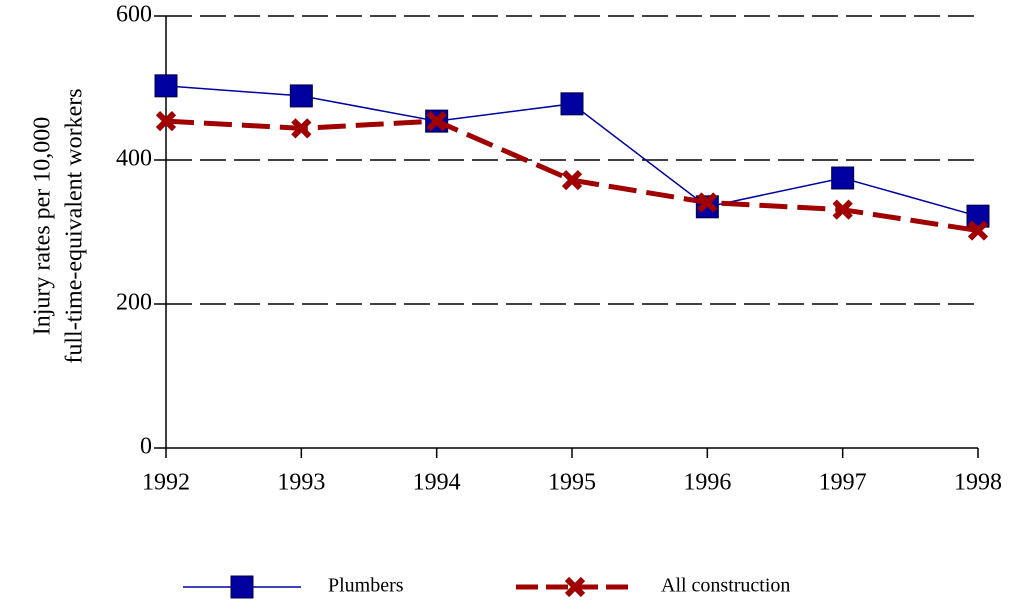  What do you see at coordinates (146, 447) in the screenshot?
I see `y-tick-label: 0` at bounding box center [146, 447].